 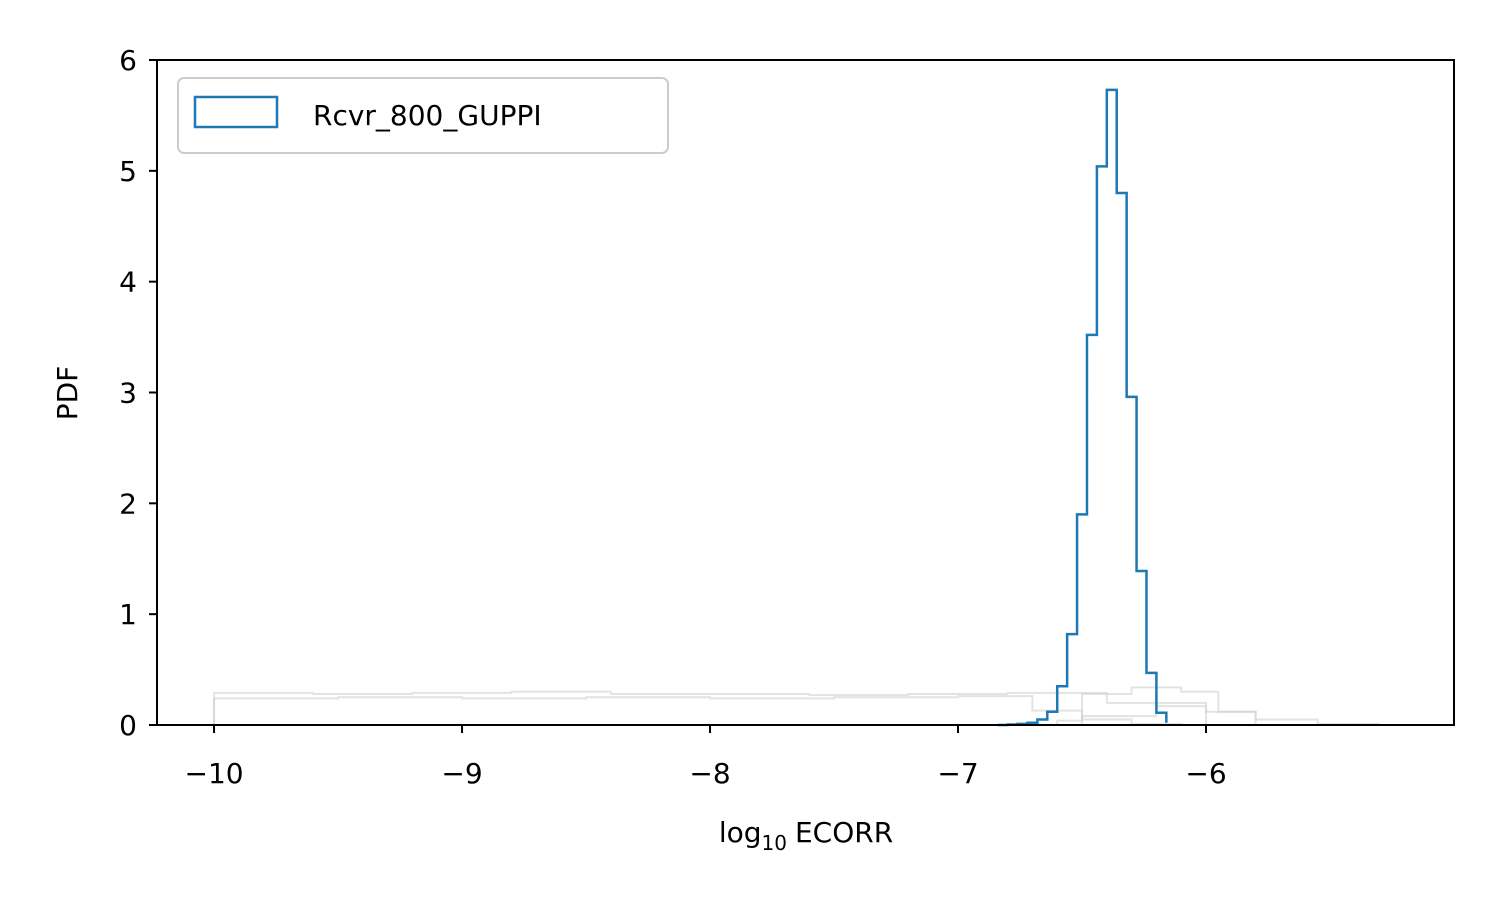 I want to click on x-axis-ticks: −10 −9 −8 −7 −6, so click(x=705, y=757).